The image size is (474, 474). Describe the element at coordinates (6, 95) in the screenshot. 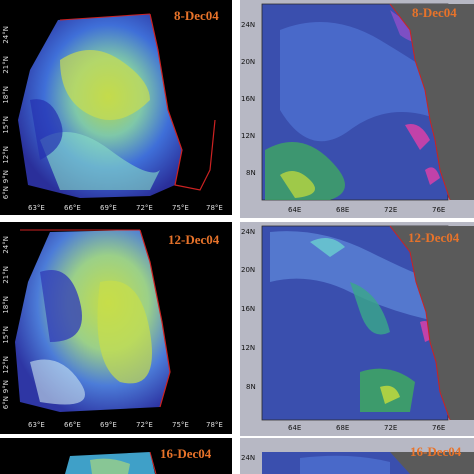

I see `y-tick-chl-1-2: 18°N` at that location.